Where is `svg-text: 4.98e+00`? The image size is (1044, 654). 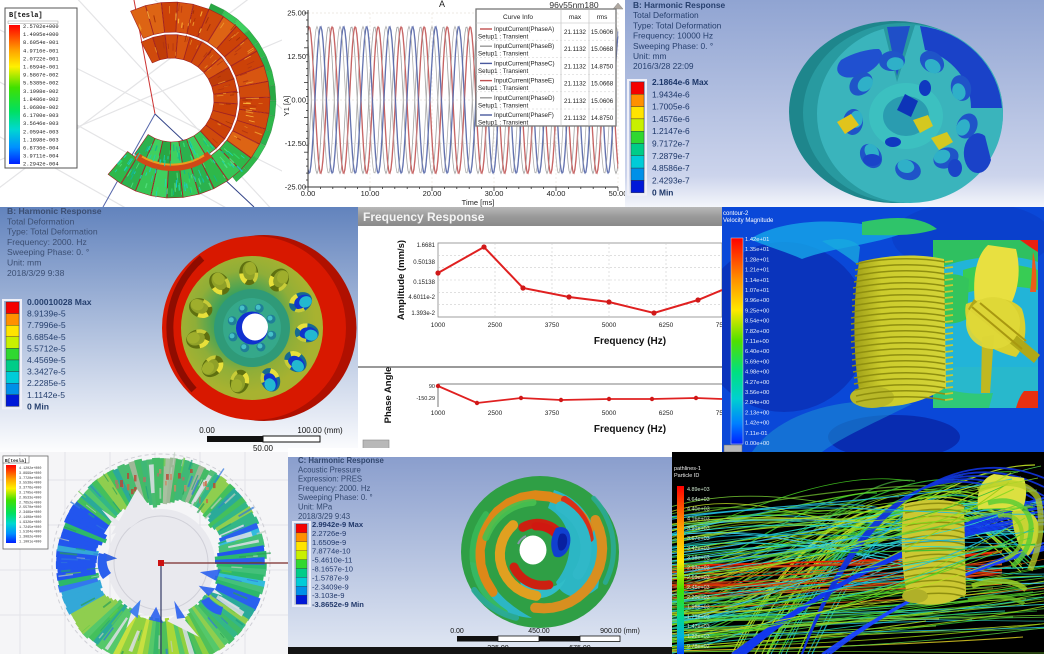
svg-text: 4.98e+00 is located at coordinates (757, 373).